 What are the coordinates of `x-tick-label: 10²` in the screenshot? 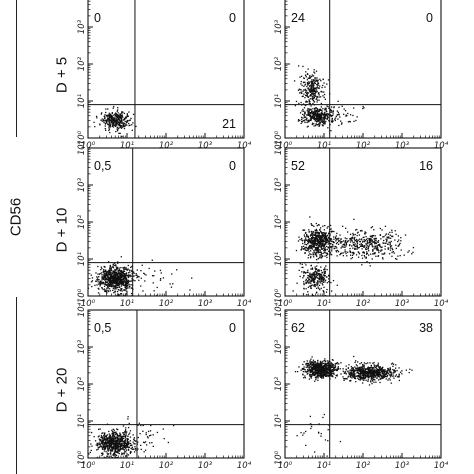 It's located at (166, 146).